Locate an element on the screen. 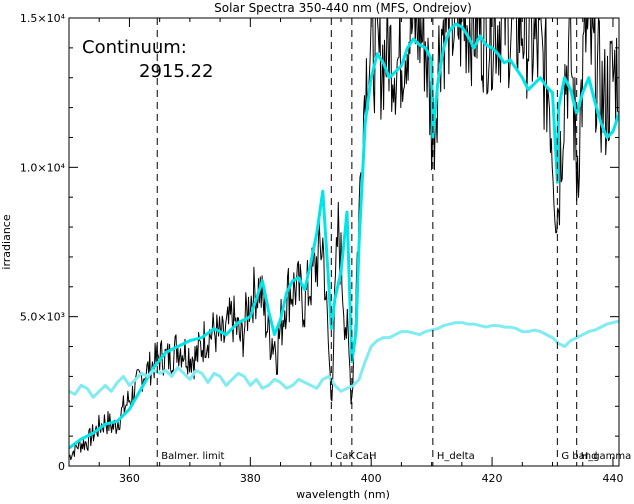 The width and height of the screenshot is (634, 504). y-tick-label: 1.0×10⁴ is located at coordinates (43, 167).